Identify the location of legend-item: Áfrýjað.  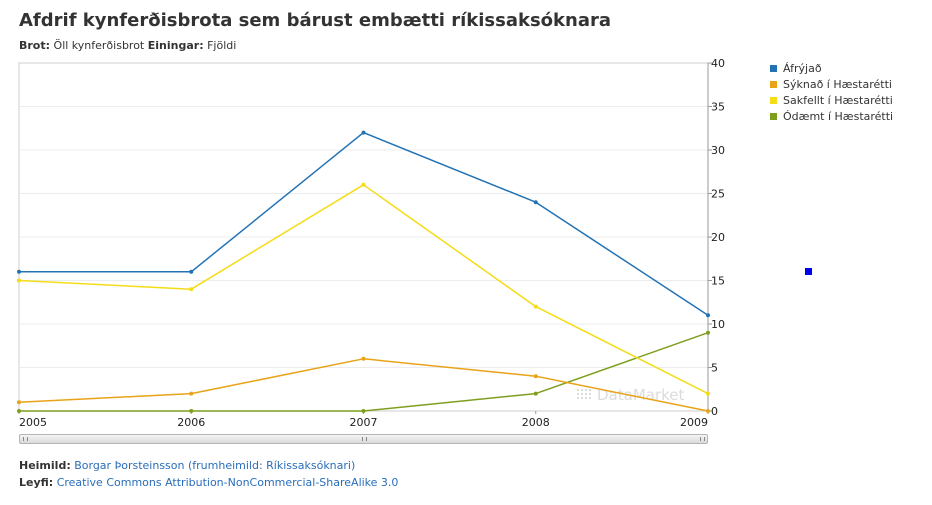
(831, 68).